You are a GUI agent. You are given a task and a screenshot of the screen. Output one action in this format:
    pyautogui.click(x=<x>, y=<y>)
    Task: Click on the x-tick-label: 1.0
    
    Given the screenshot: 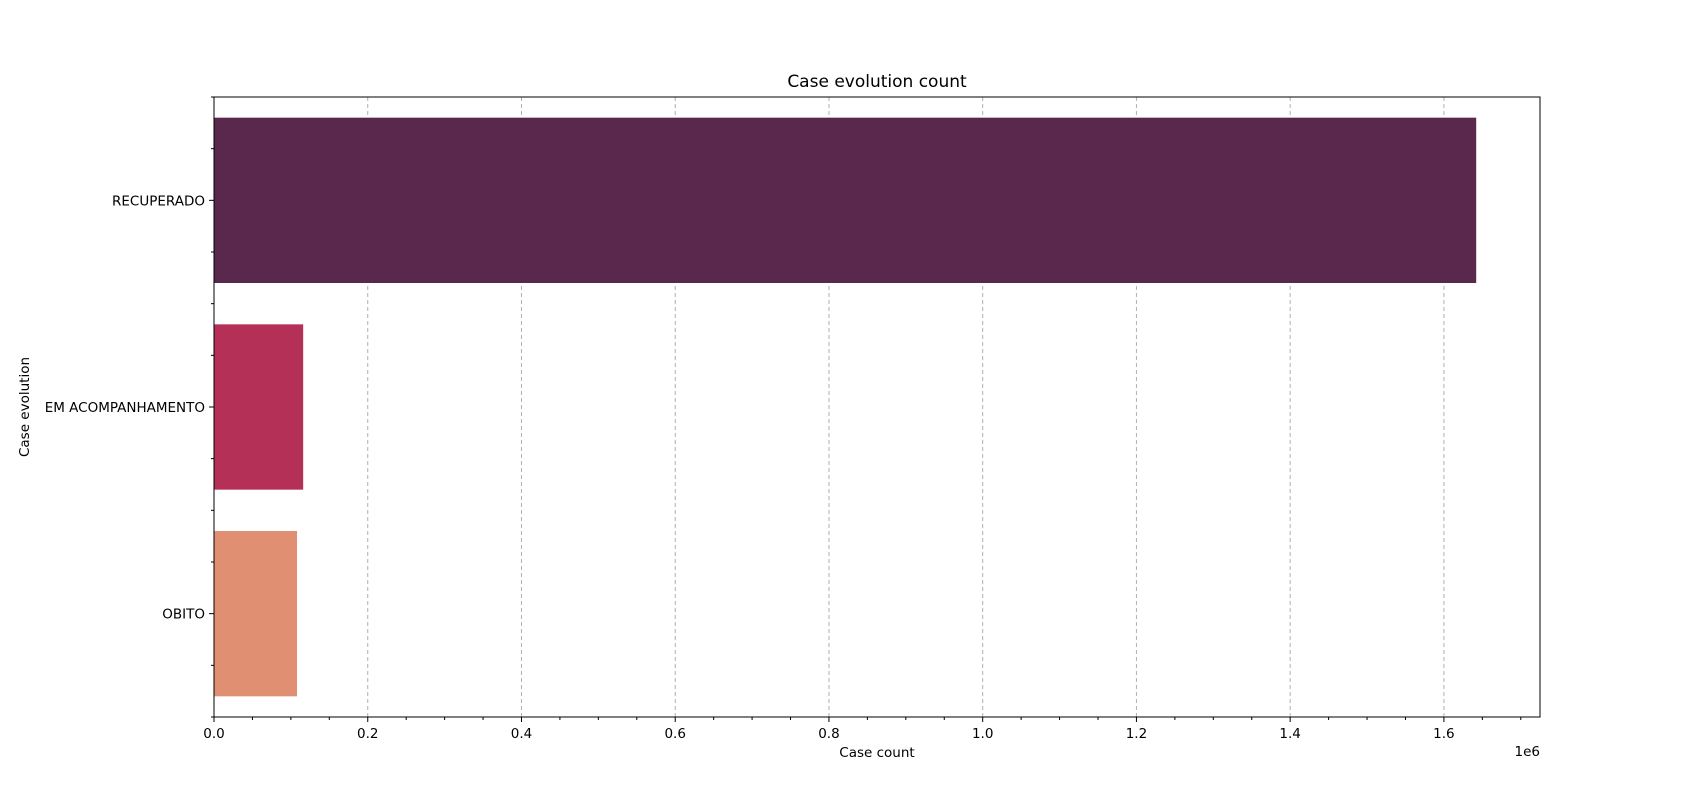 What is the action you would take?
    pyautogui.click(x=982, y=734)
    